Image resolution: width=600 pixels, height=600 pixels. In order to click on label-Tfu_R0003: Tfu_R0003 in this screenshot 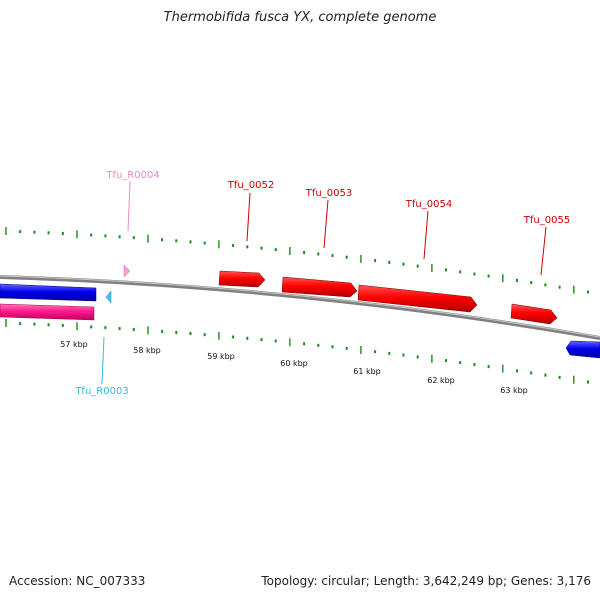, I will do `click(101, 391)`.